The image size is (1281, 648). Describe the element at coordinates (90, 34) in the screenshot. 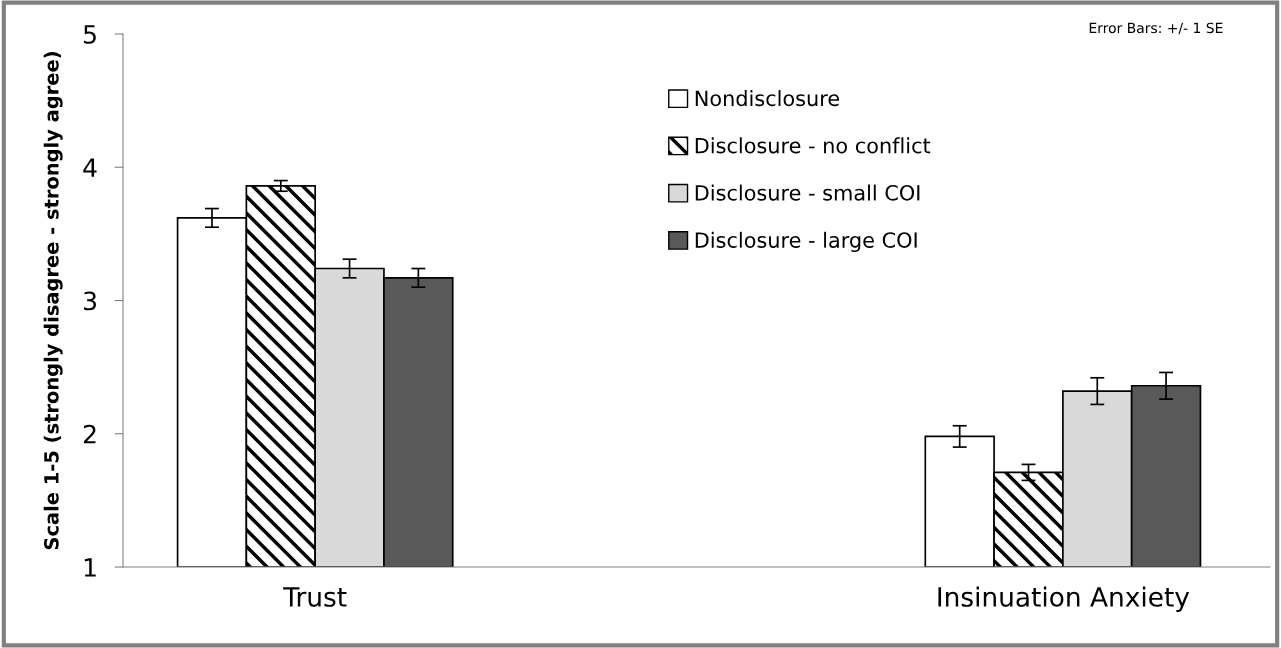

I see `y-tick-label: 5` at that location.